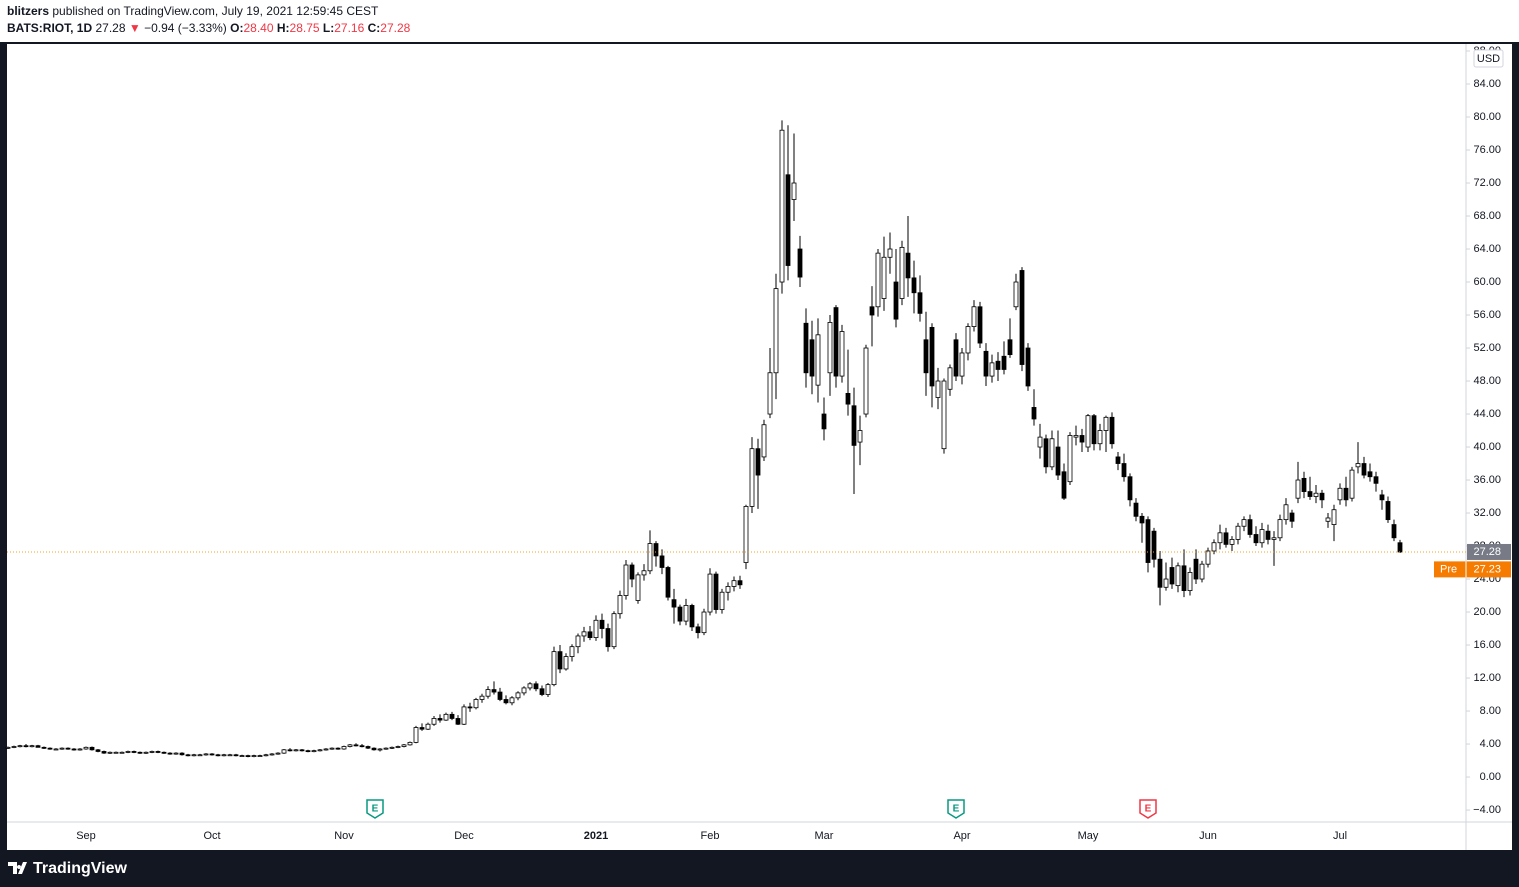  I want to click on footer-logo: TradingView, so click(68, 868).